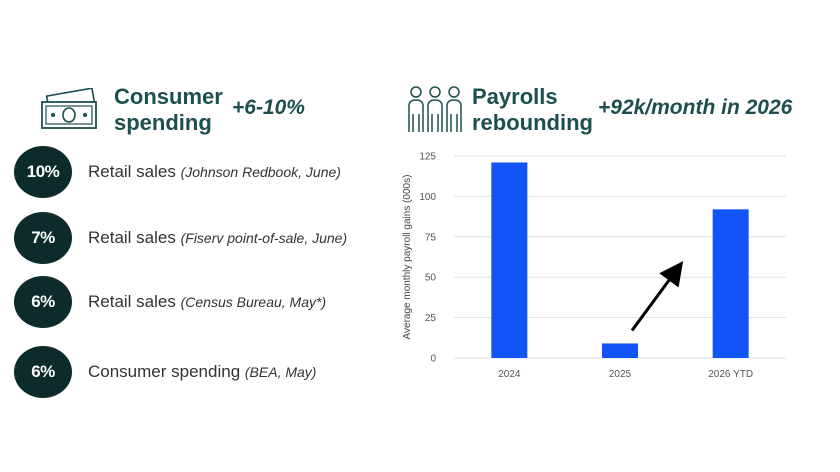 Image resolution: width=840 pixels, height=472 pixels. What do you see at coordinates (515, 96) in the screenshot?
I see `payrolls-title-line1: Payrolls` at bounding box center [515, 96].